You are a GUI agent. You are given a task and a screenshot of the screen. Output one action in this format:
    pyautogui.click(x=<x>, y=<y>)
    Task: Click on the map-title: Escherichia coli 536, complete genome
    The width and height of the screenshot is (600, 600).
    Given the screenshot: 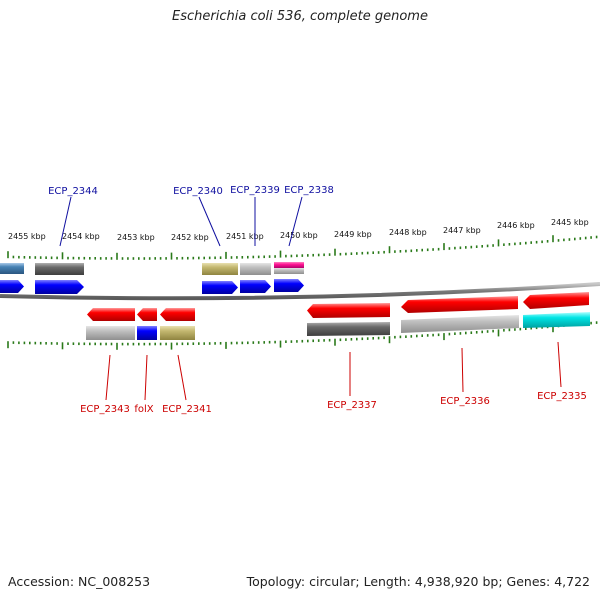 What is the action you would take?
    pyautogui.click(x=300, y=16)
    